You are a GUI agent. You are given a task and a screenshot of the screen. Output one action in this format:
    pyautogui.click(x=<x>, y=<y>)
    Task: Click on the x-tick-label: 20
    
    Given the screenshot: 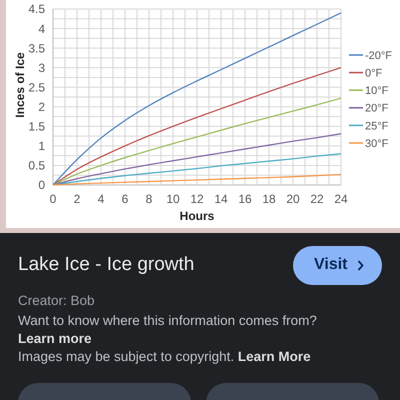 What is the action you would take?
    pyautogui.click(x=293, y=199)
    